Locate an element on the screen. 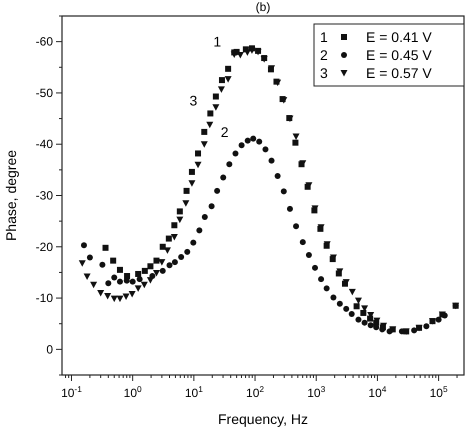  y-axis-title: Phase, degree is located at coordinates (11, 196).